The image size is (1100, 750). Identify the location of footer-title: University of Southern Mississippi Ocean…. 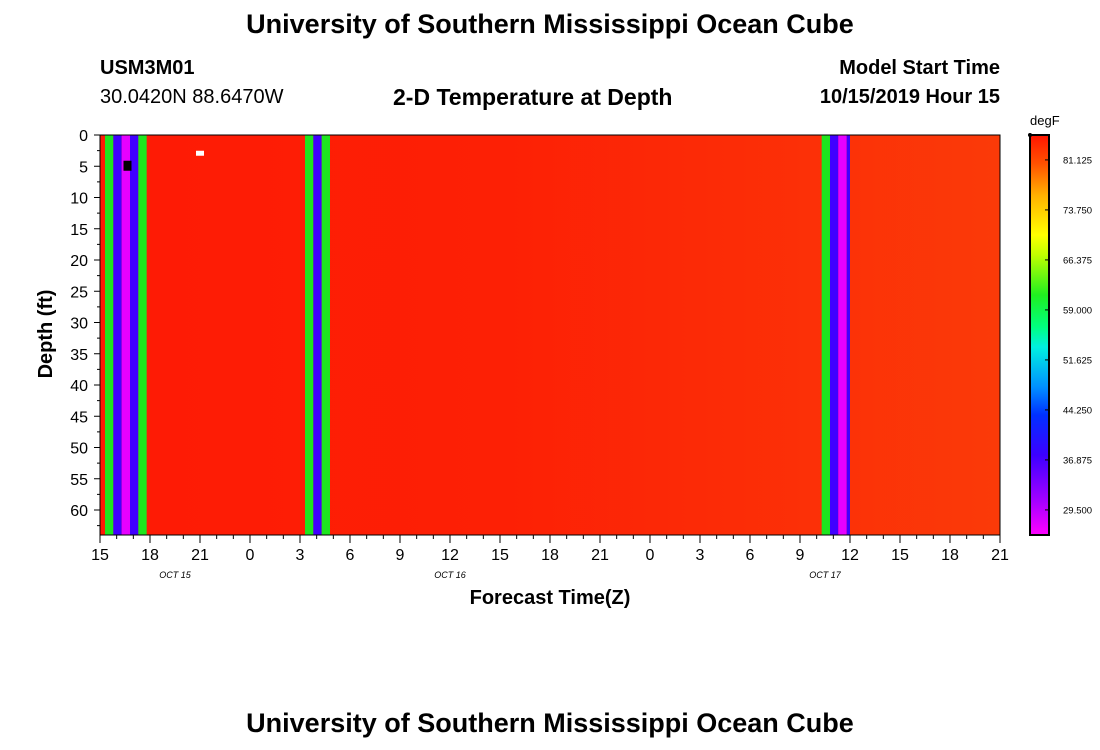
(550, 723).